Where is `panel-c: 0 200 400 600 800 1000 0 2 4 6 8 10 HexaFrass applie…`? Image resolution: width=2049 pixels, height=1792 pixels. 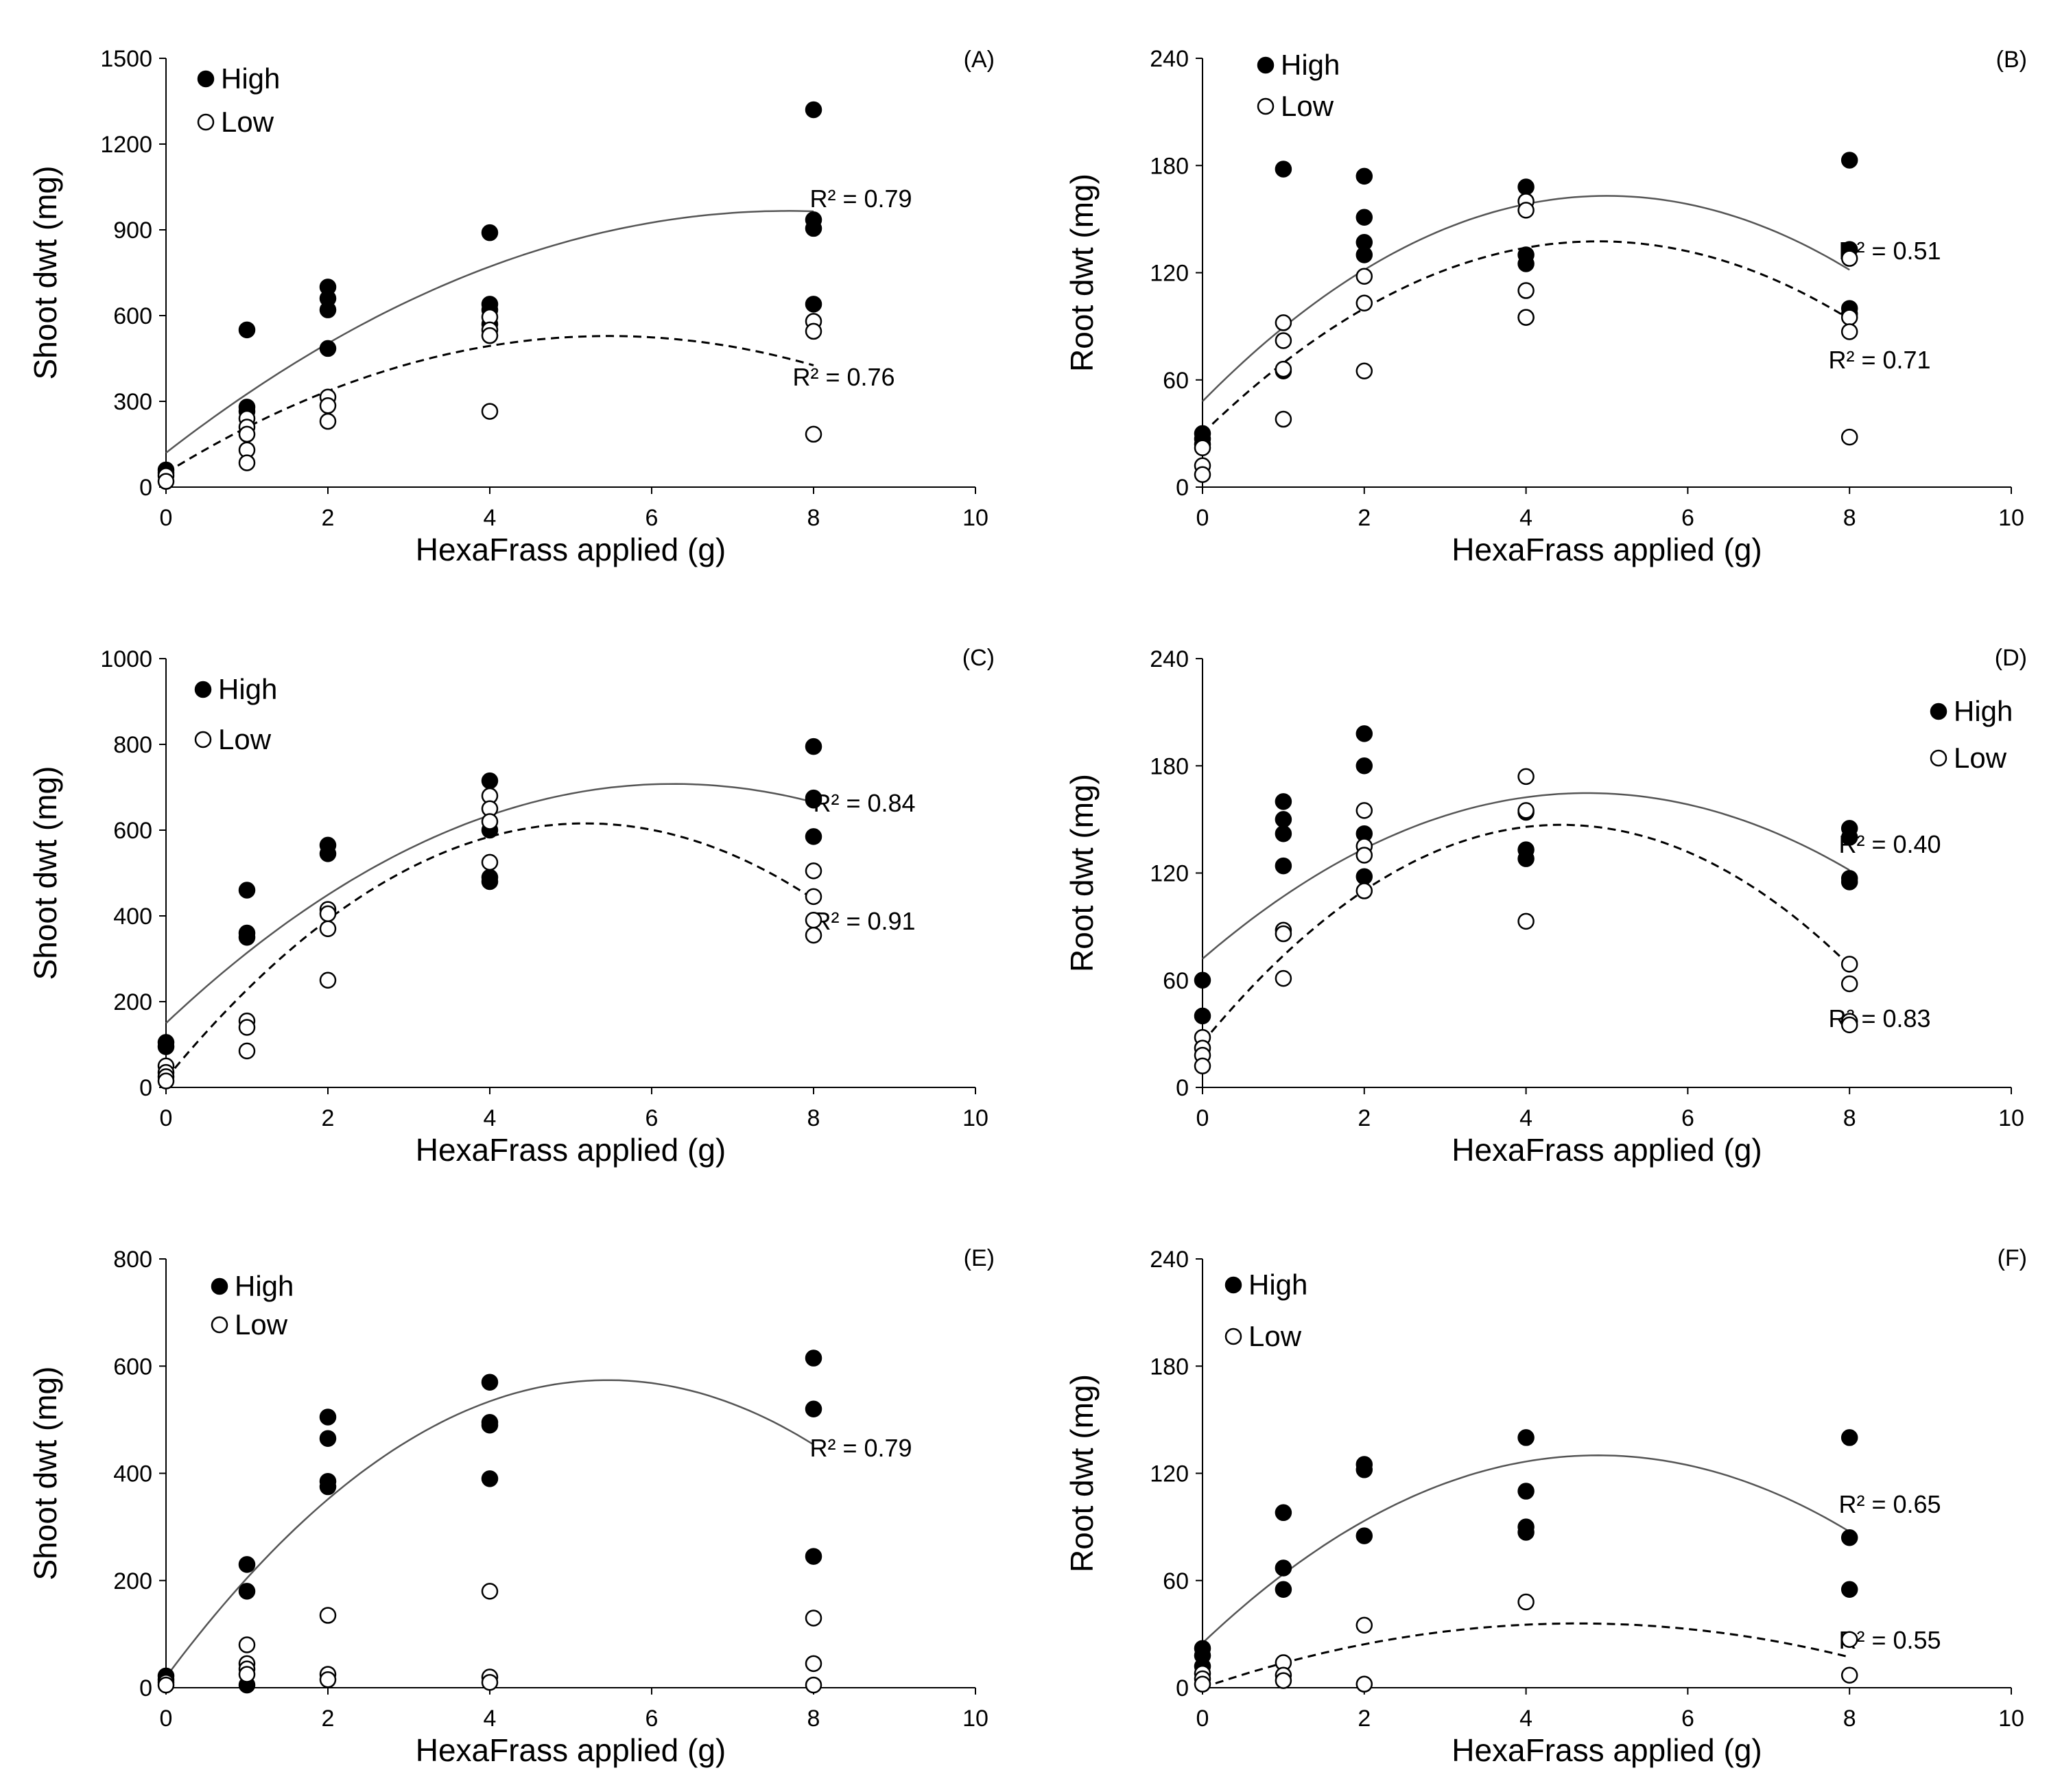 panel-c: 0 200 400 600 800 1000 0 2 4 6 8 10 HexaFrass applie… is located at coordinates (511, 906).